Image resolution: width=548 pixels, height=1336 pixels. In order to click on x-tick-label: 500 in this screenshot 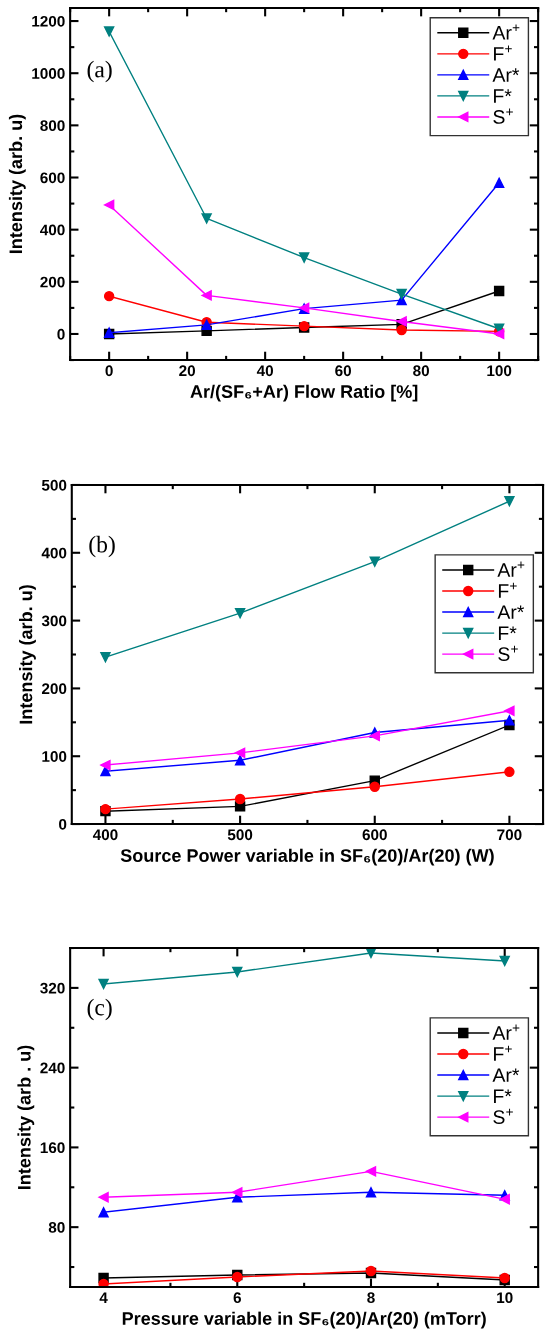, I will do `click(240, 835)`.